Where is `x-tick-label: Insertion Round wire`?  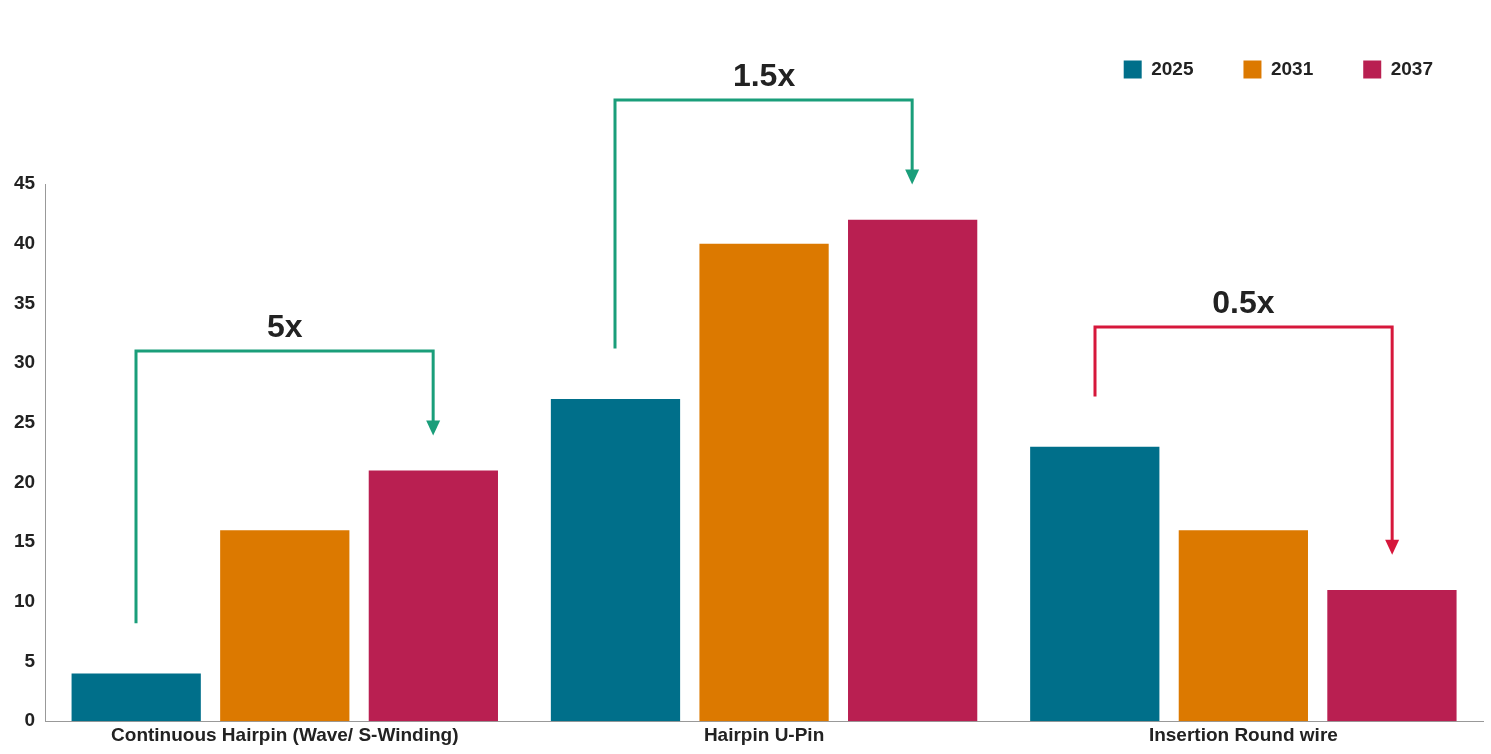
x-tick-label: Insertion Round wire is located at coordinates (1243, 734).